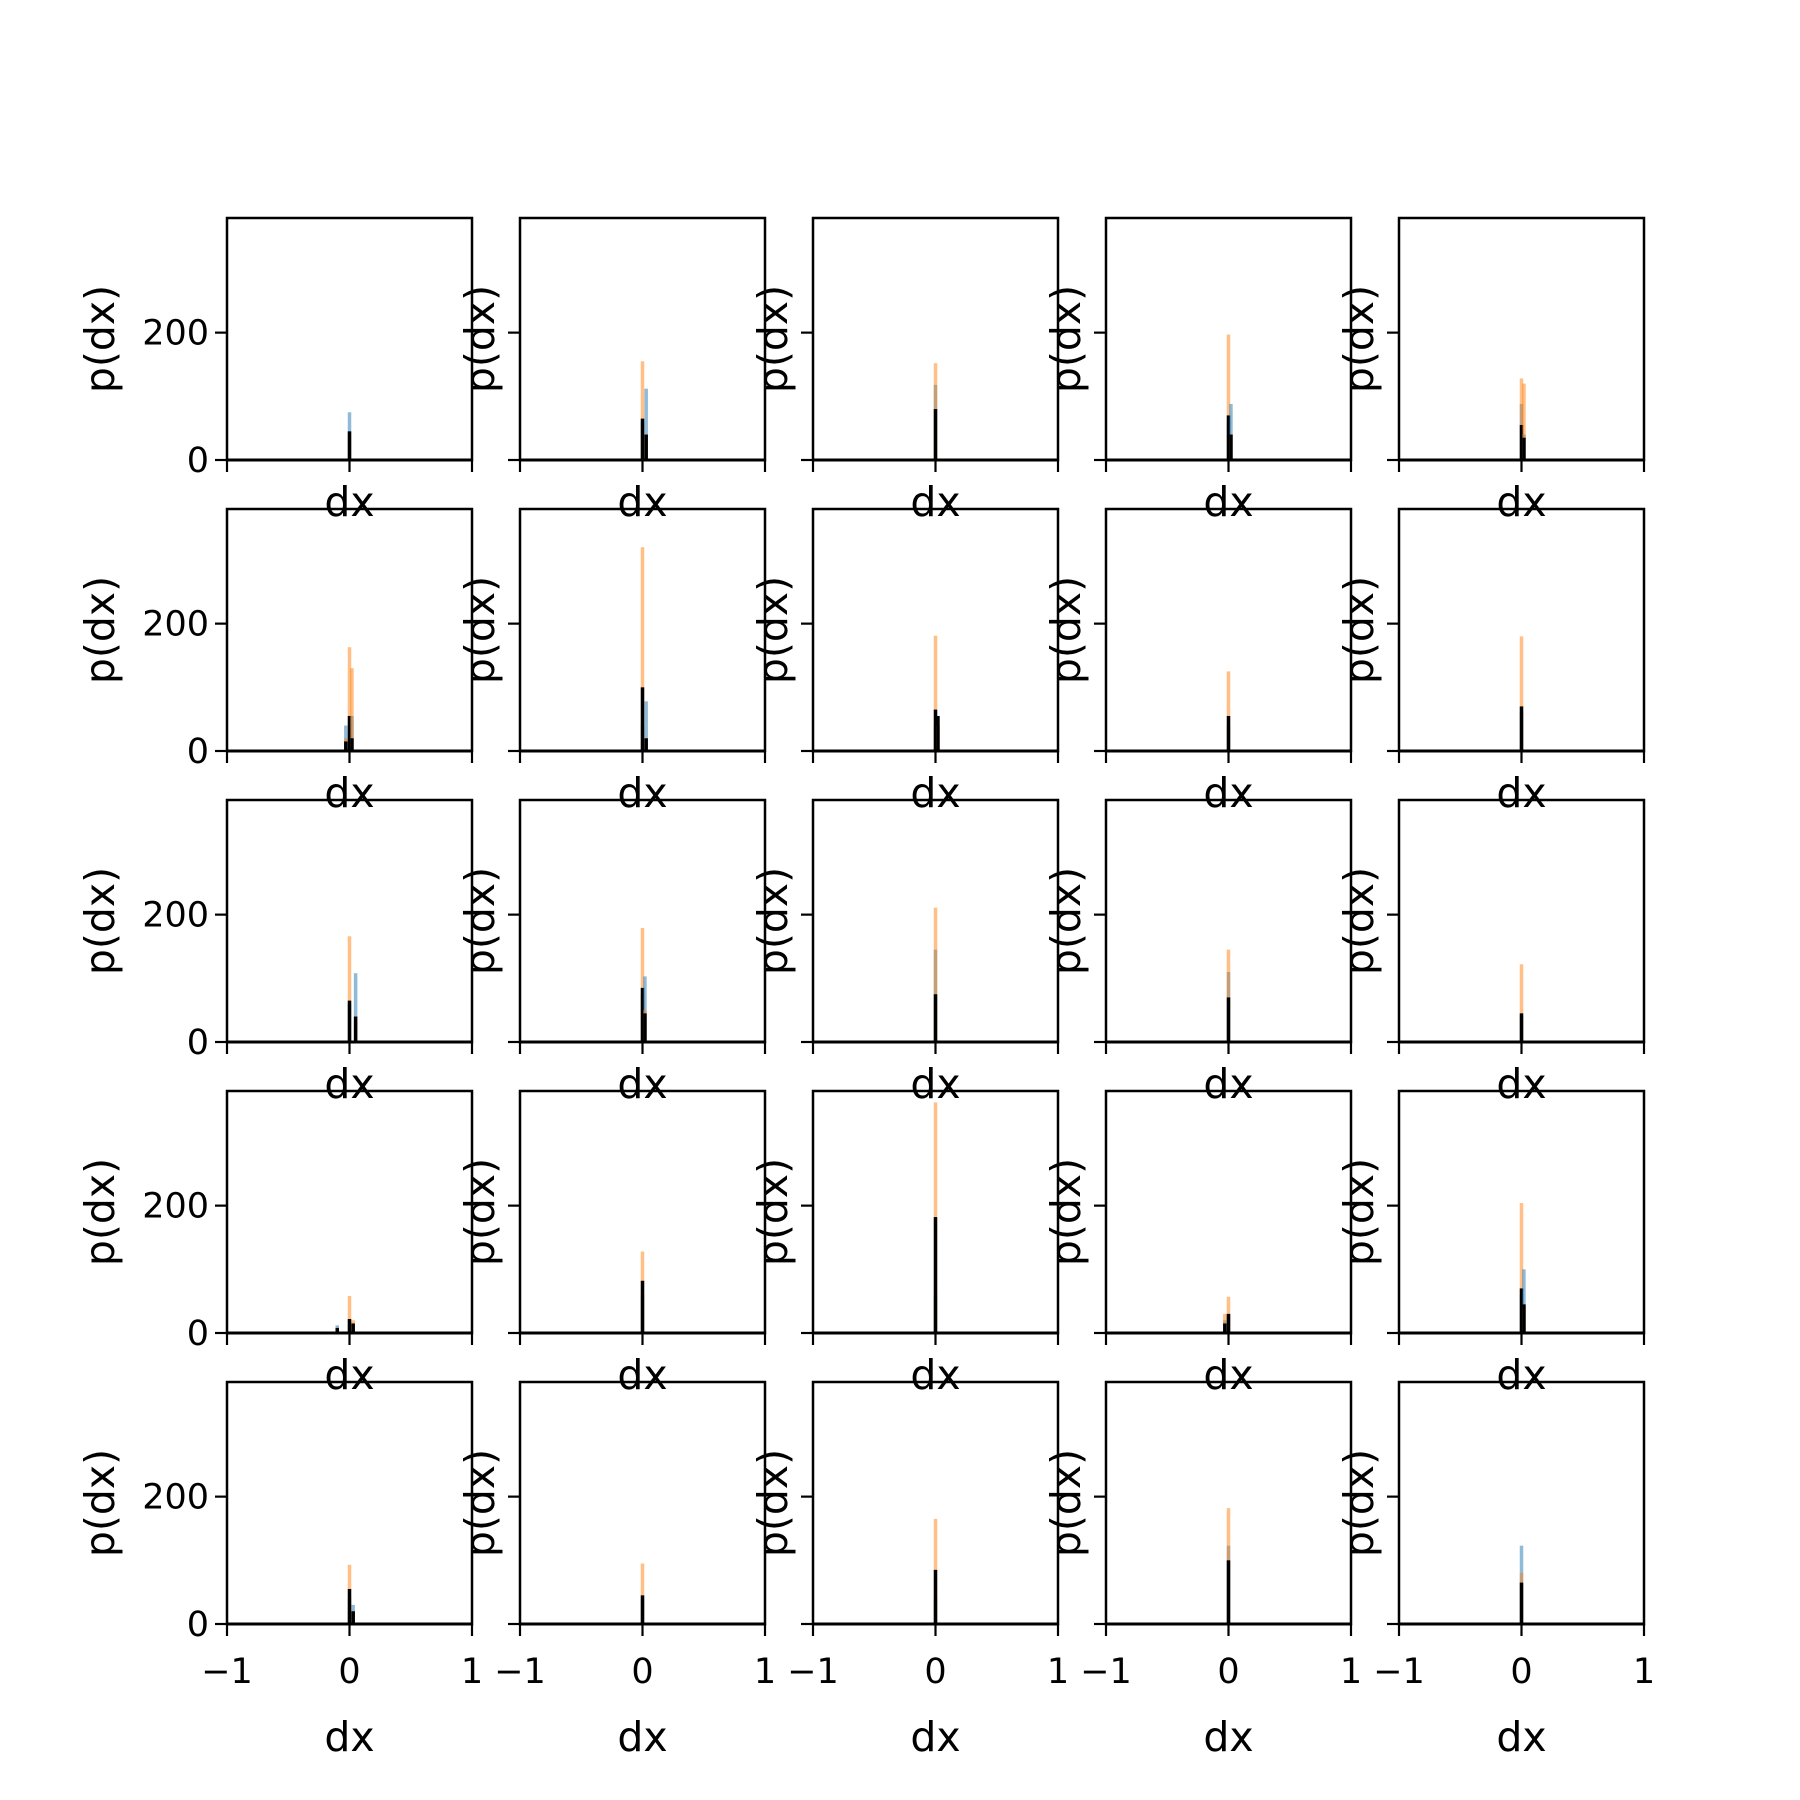 The height and width of the screenshot is (1800, 1800). Describe the element at coordinates (611, 371) in the screenshot. I see `subplot-2: dx p(dx)` at that location.